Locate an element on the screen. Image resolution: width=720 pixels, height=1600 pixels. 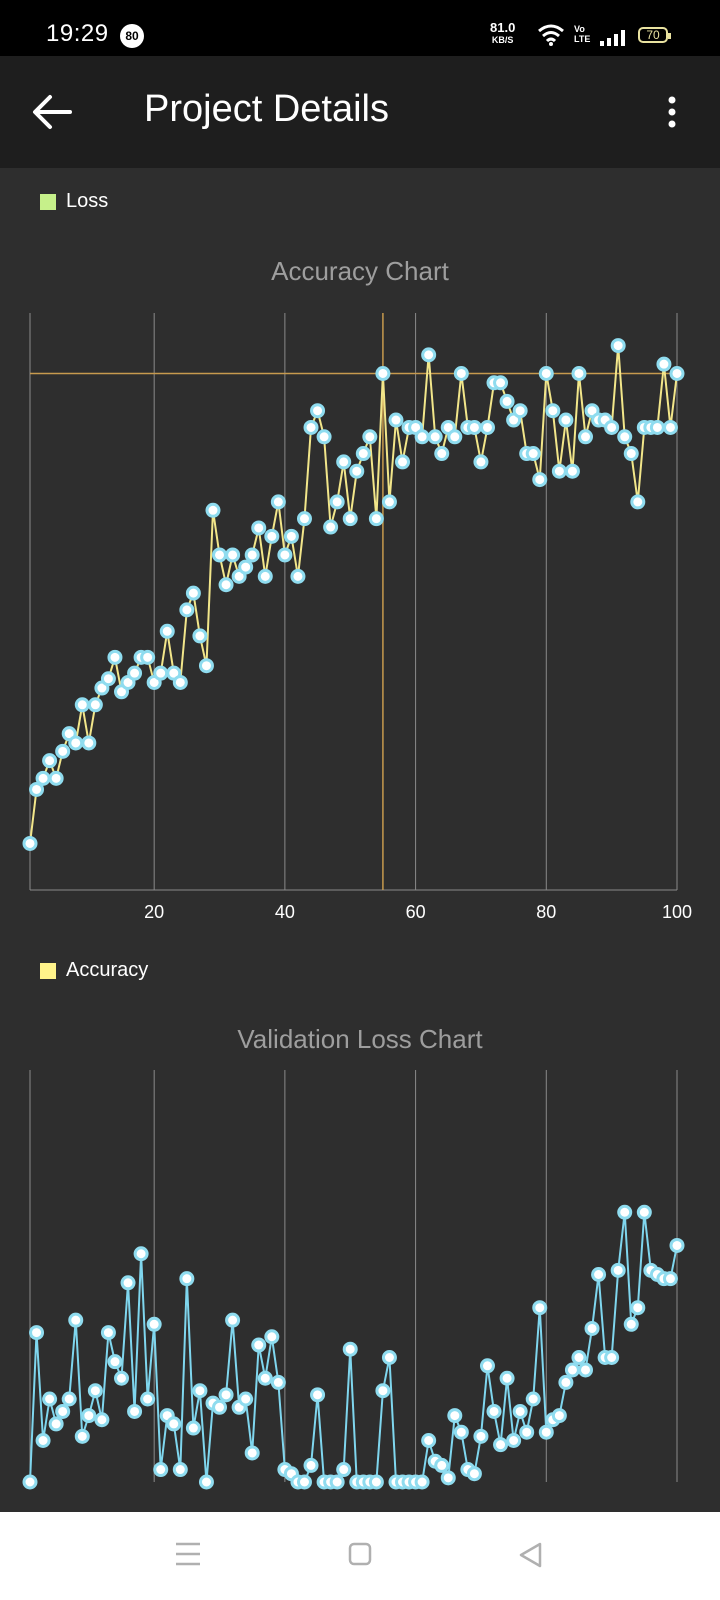
home-icon is located at coordinates (360, 1554).